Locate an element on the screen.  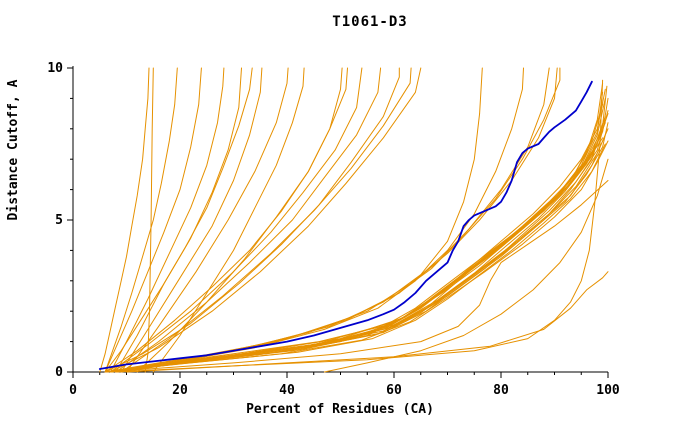
y-tick-label: 5 is located at coordinates (59, 220).